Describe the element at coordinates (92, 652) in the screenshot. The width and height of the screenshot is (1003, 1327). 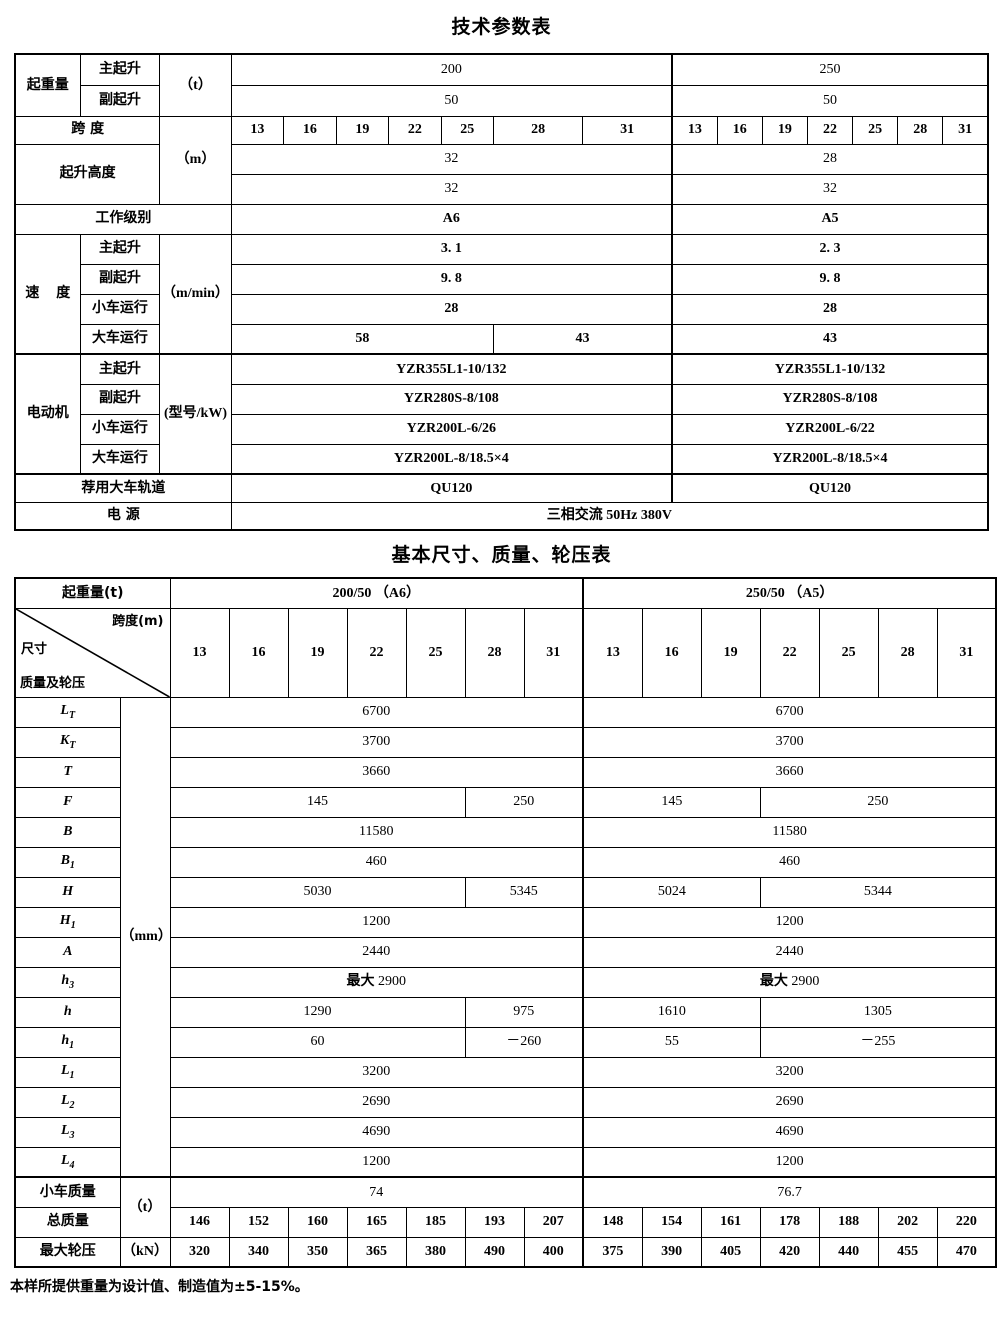
I see `diagonal-header-cell: 跨度(m) 尺寸 质量及轮压` at that location.